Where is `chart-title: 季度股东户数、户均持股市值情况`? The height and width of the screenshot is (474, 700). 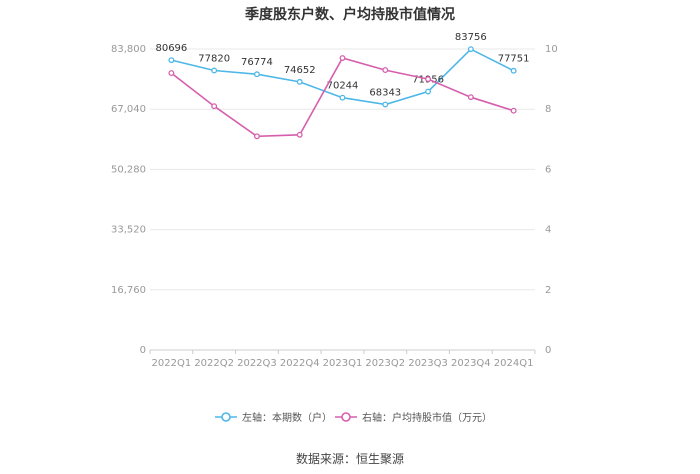 chart-title: 季度股东户数、户均持股市值情况 is located at coordinates (350, 15).